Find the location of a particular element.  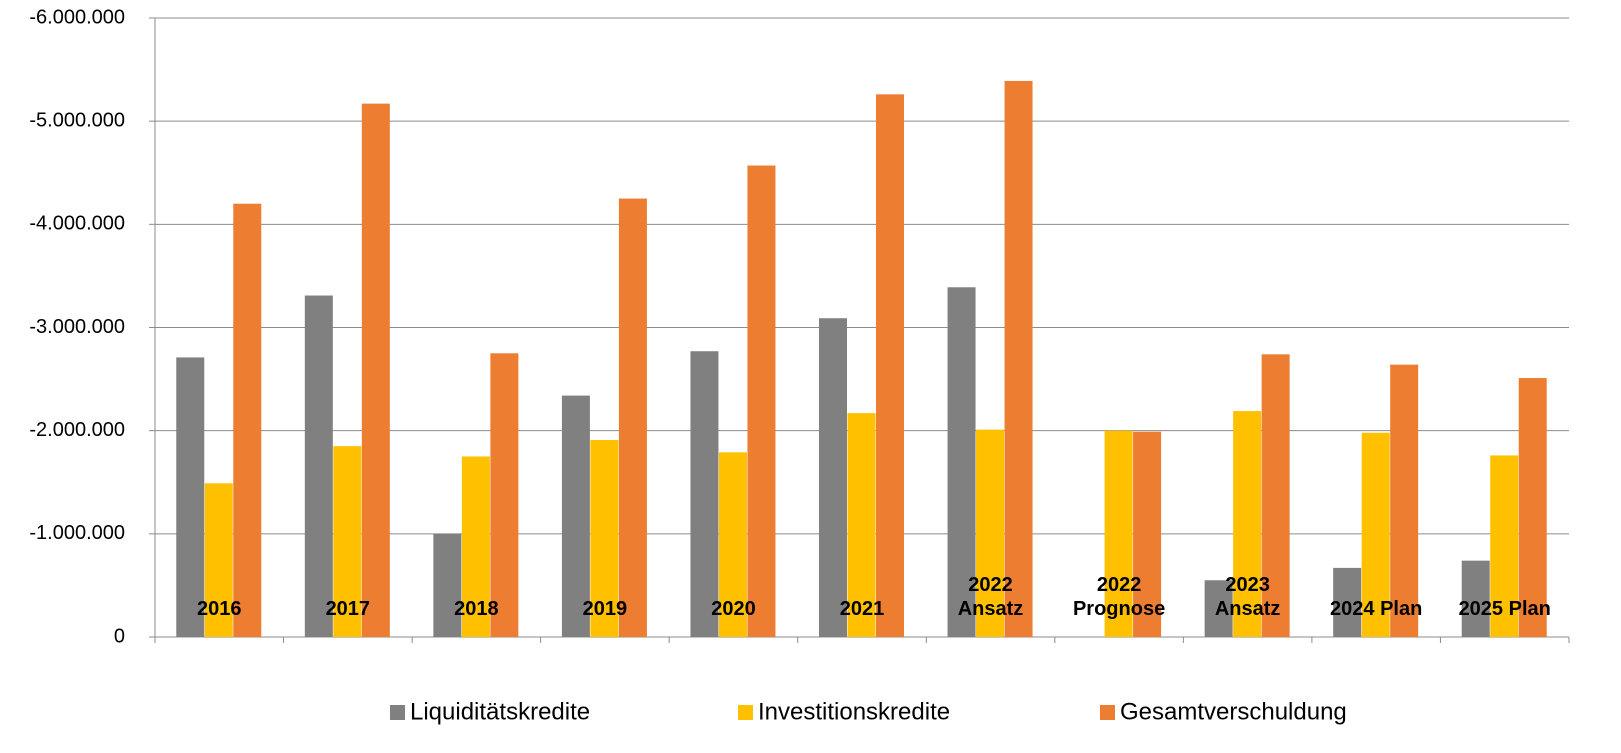

y-tick-label: -2.000.000 is located at coordinates (77, 430).